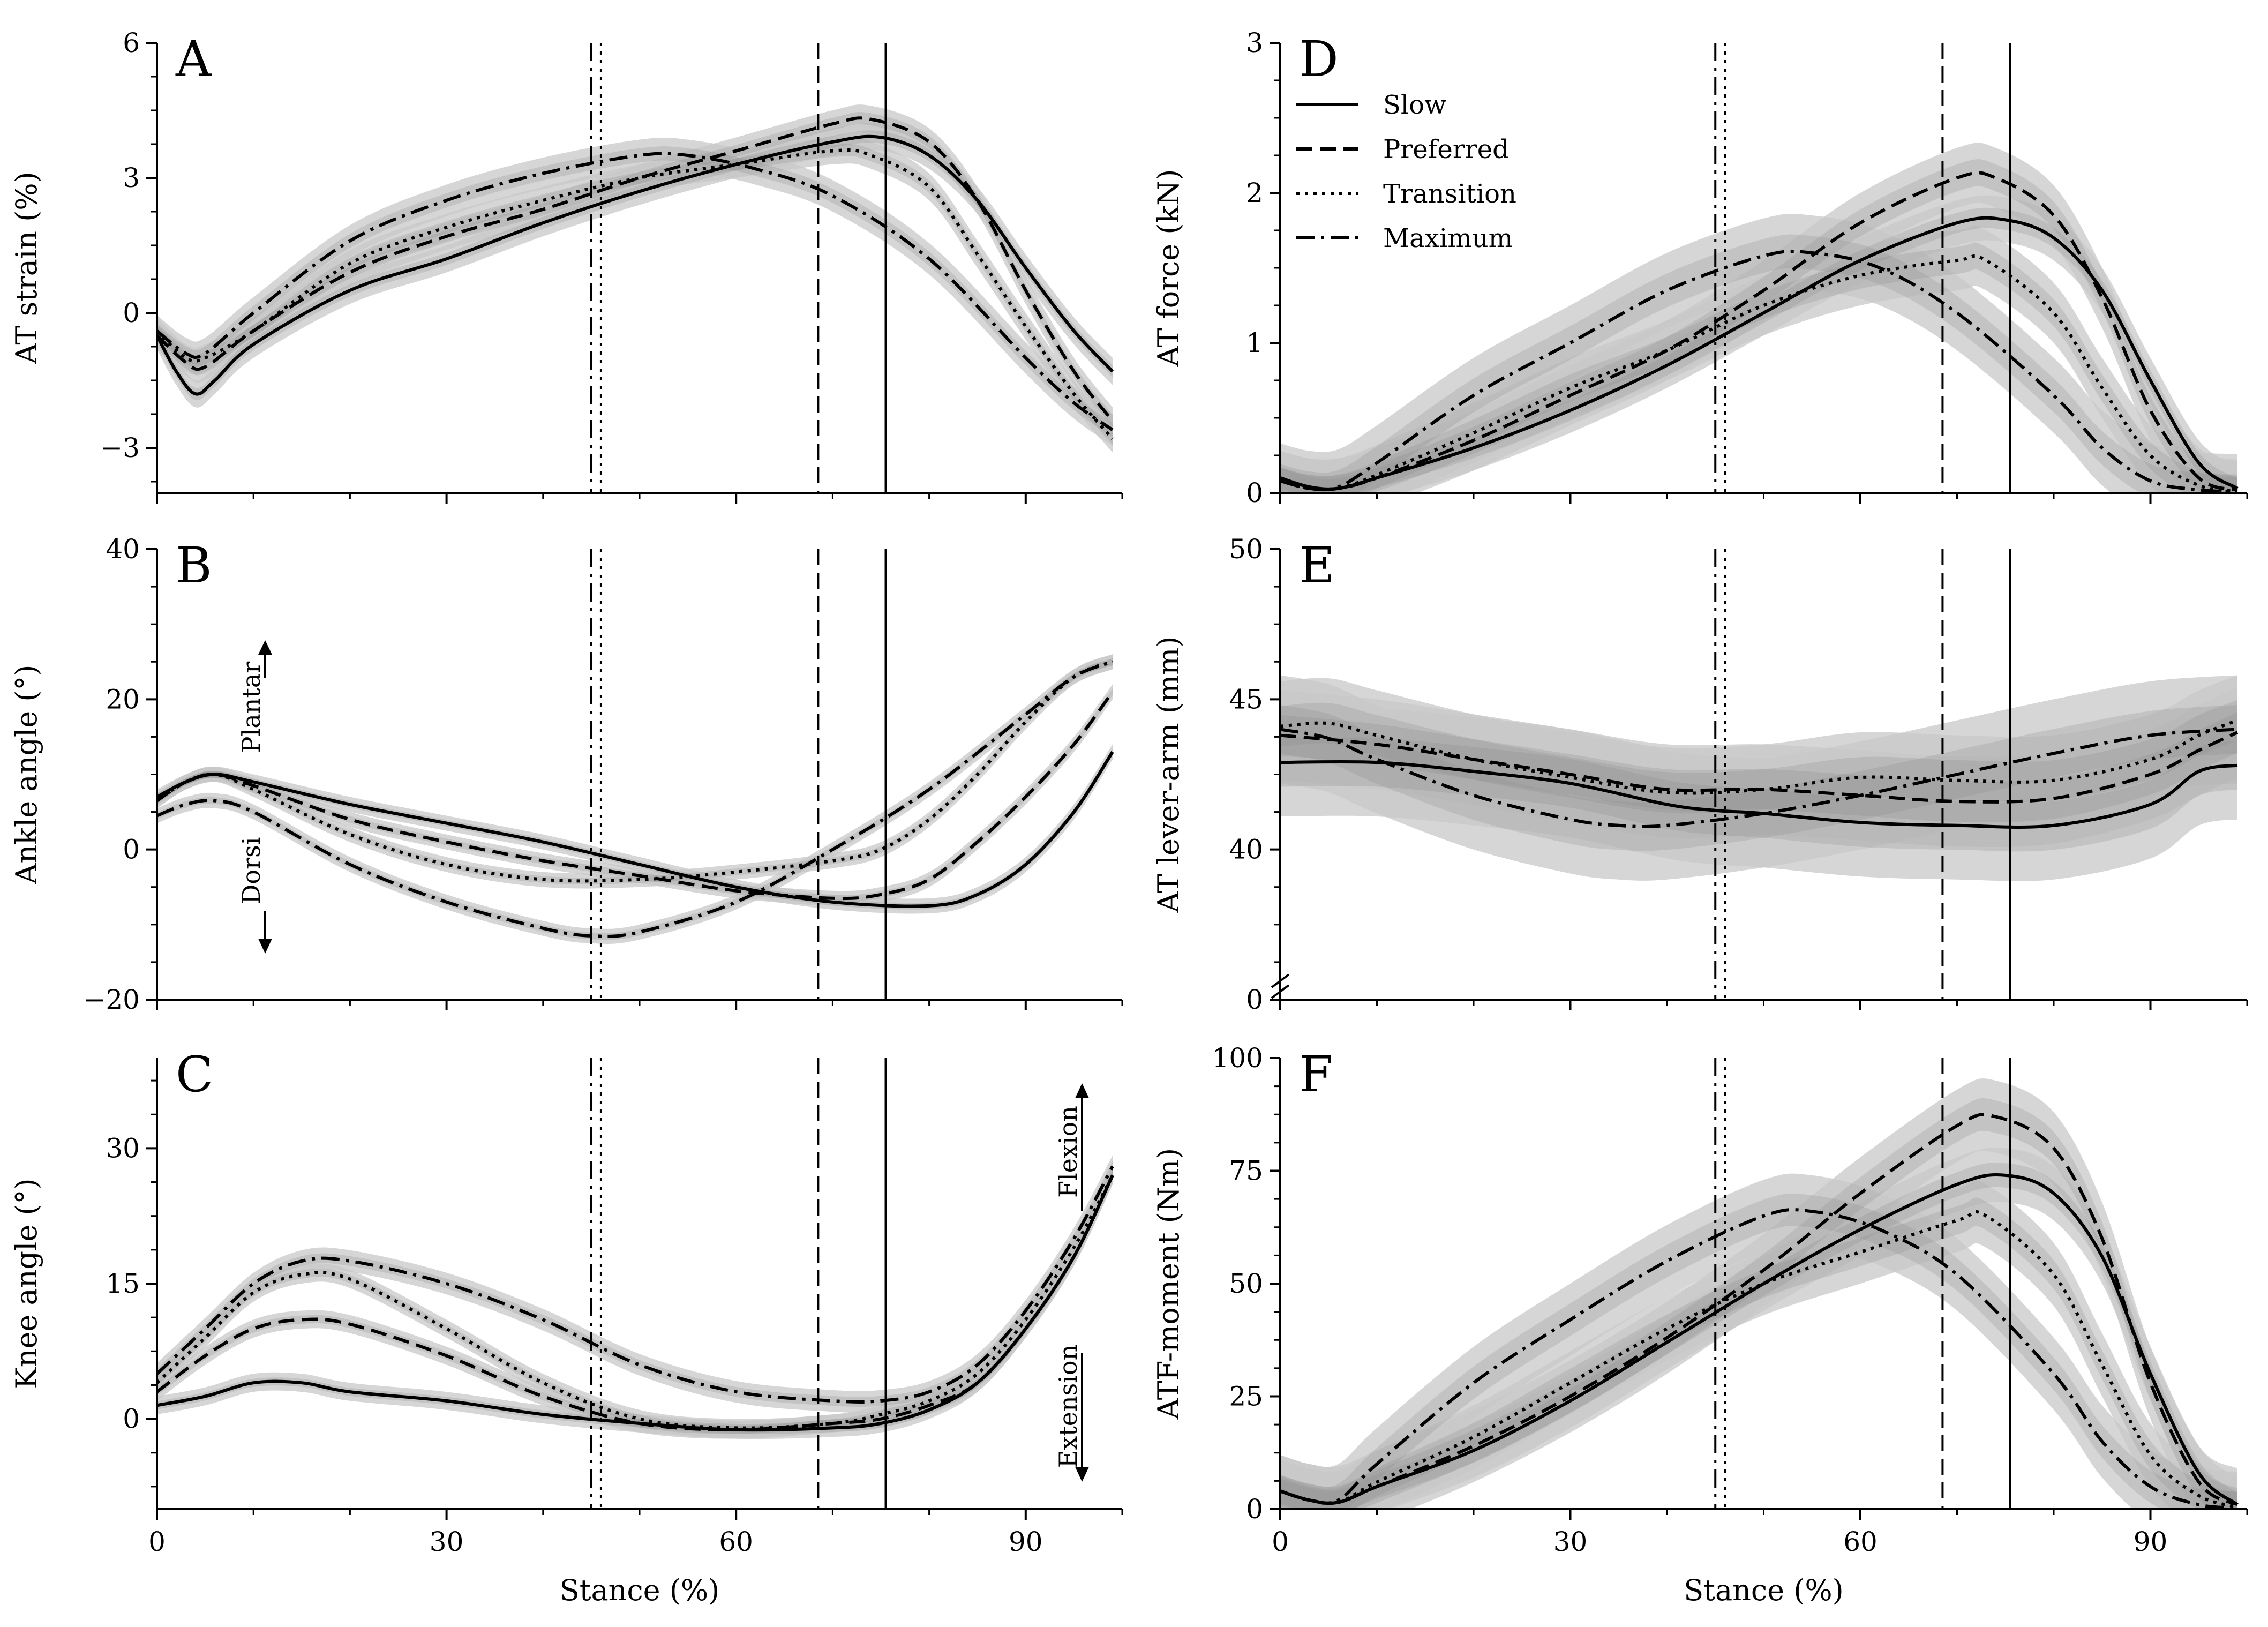  I want to click on series-line-d-preferred, so click(1759, 332).